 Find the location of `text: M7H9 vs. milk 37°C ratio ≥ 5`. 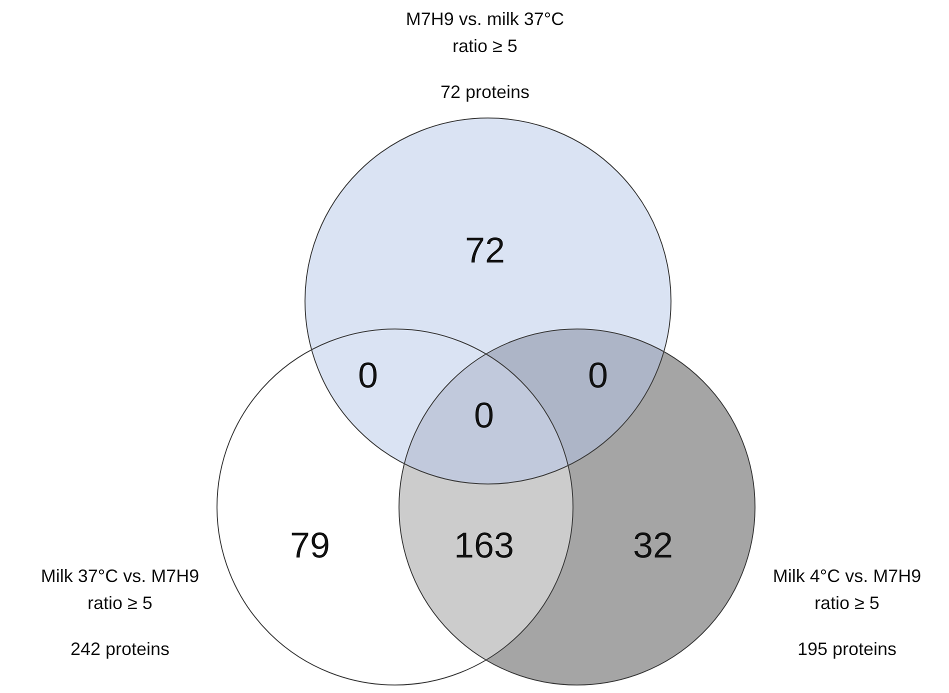

text: M7H9 vs. milk 37°C ratio ≥ 5 is located at coordinates (485, 32).